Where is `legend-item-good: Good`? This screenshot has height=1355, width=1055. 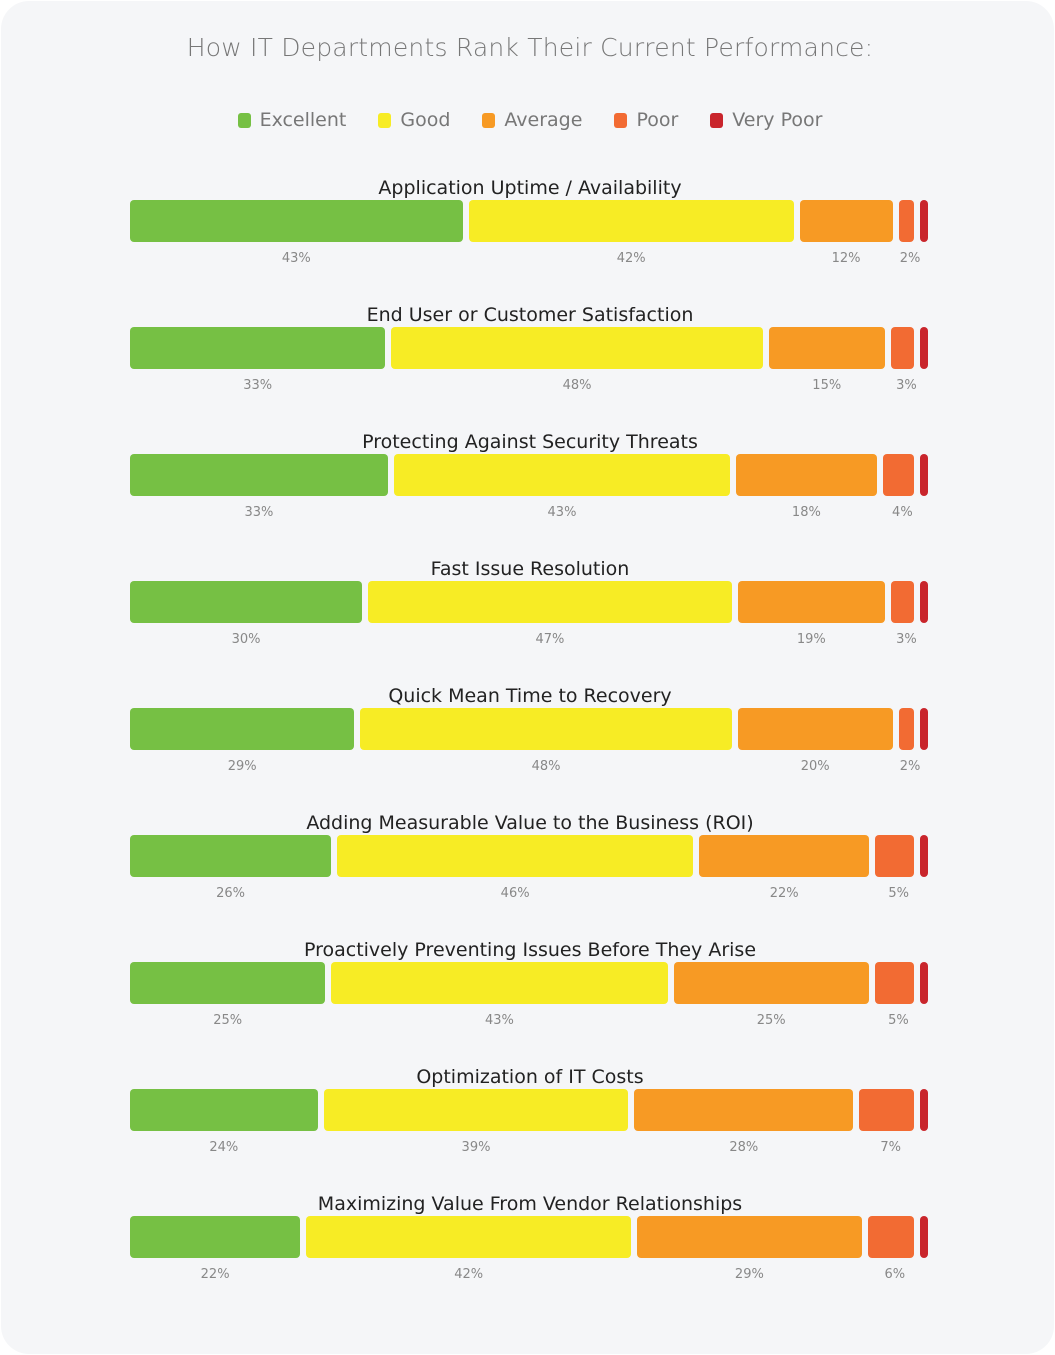 legend-item-good: Good is located at coordinates (414, 120).